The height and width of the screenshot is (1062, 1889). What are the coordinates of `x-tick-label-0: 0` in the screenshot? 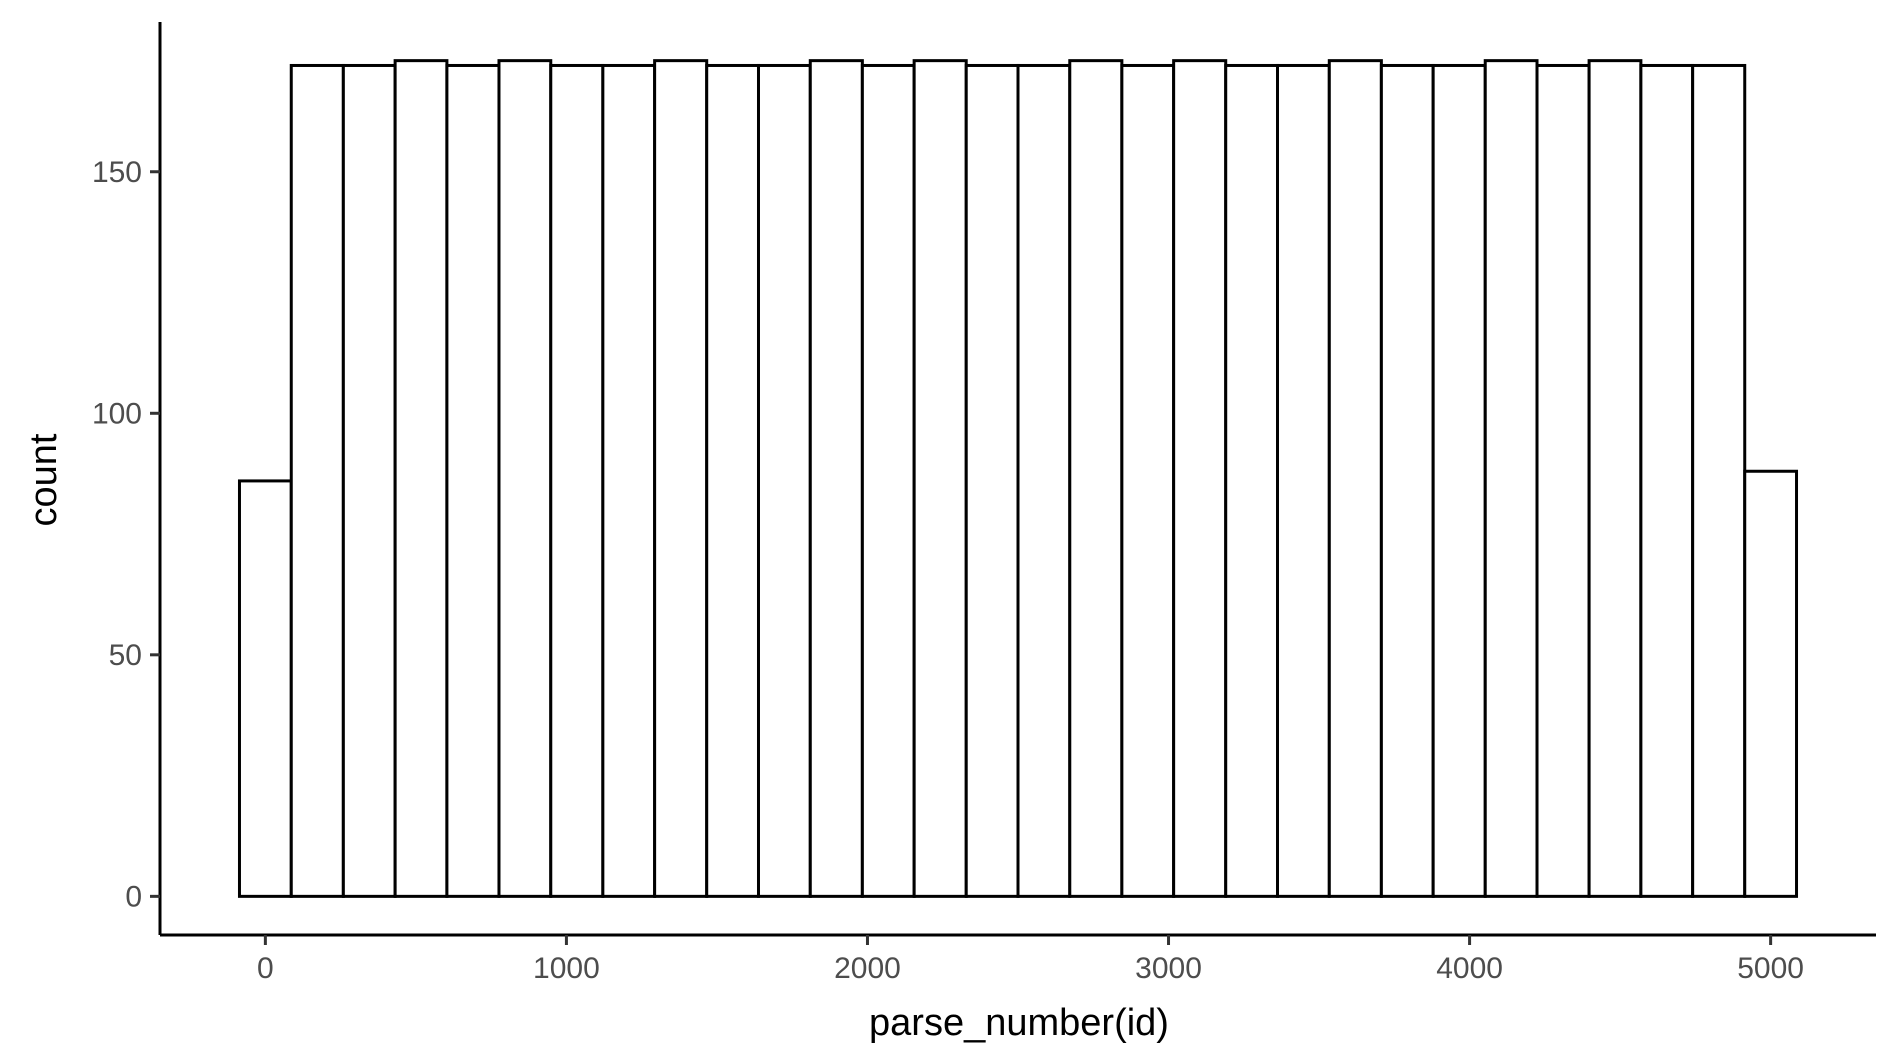 It's located at (265, 968).